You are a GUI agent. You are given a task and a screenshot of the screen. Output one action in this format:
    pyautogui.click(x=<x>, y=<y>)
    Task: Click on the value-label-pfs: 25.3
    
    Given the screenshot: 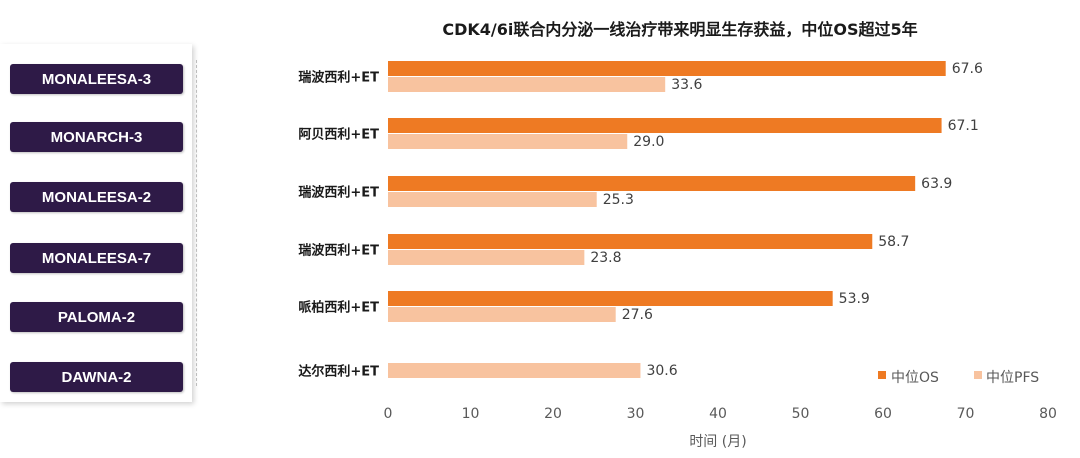 What is the action you would take?
    pyautogui.click(x=618, y=200)
    